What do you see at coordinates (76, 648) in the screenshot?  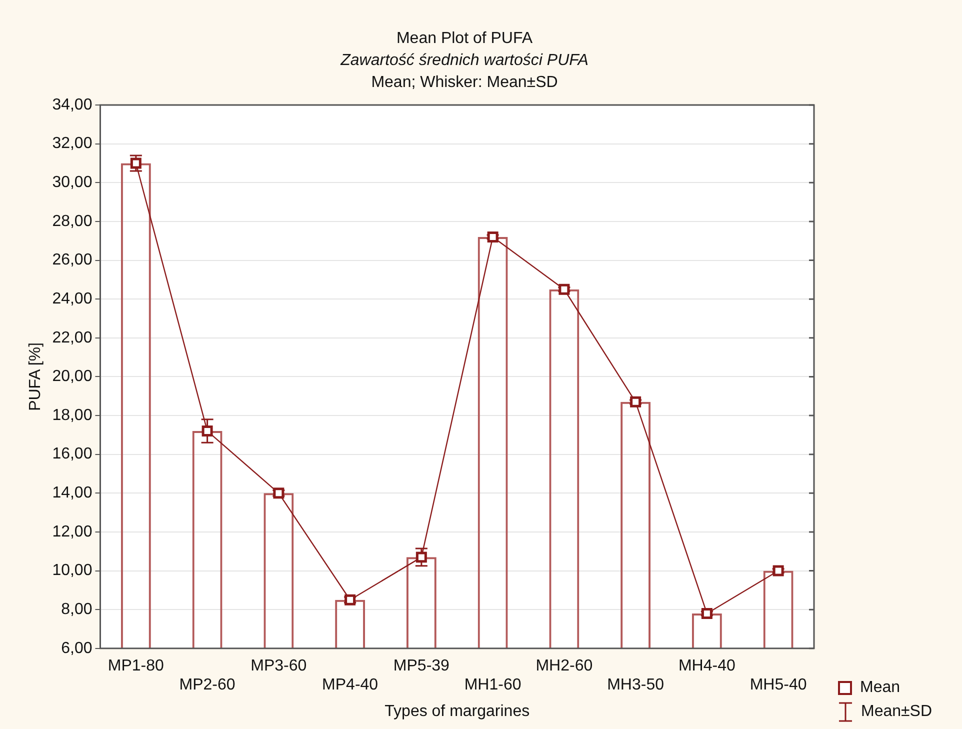 I see `y-tick-label: 6,00` at bounding box center [76, 648].